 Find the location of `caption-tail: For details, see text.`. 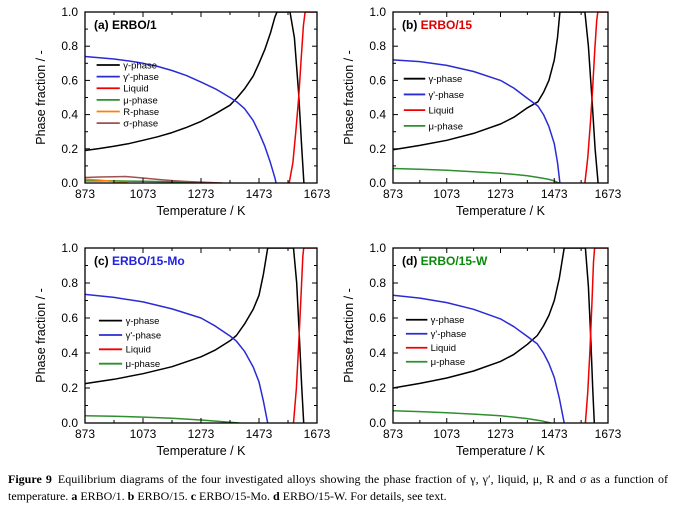

caption-tail: For details, see text. is located at coordinates (398, 496).